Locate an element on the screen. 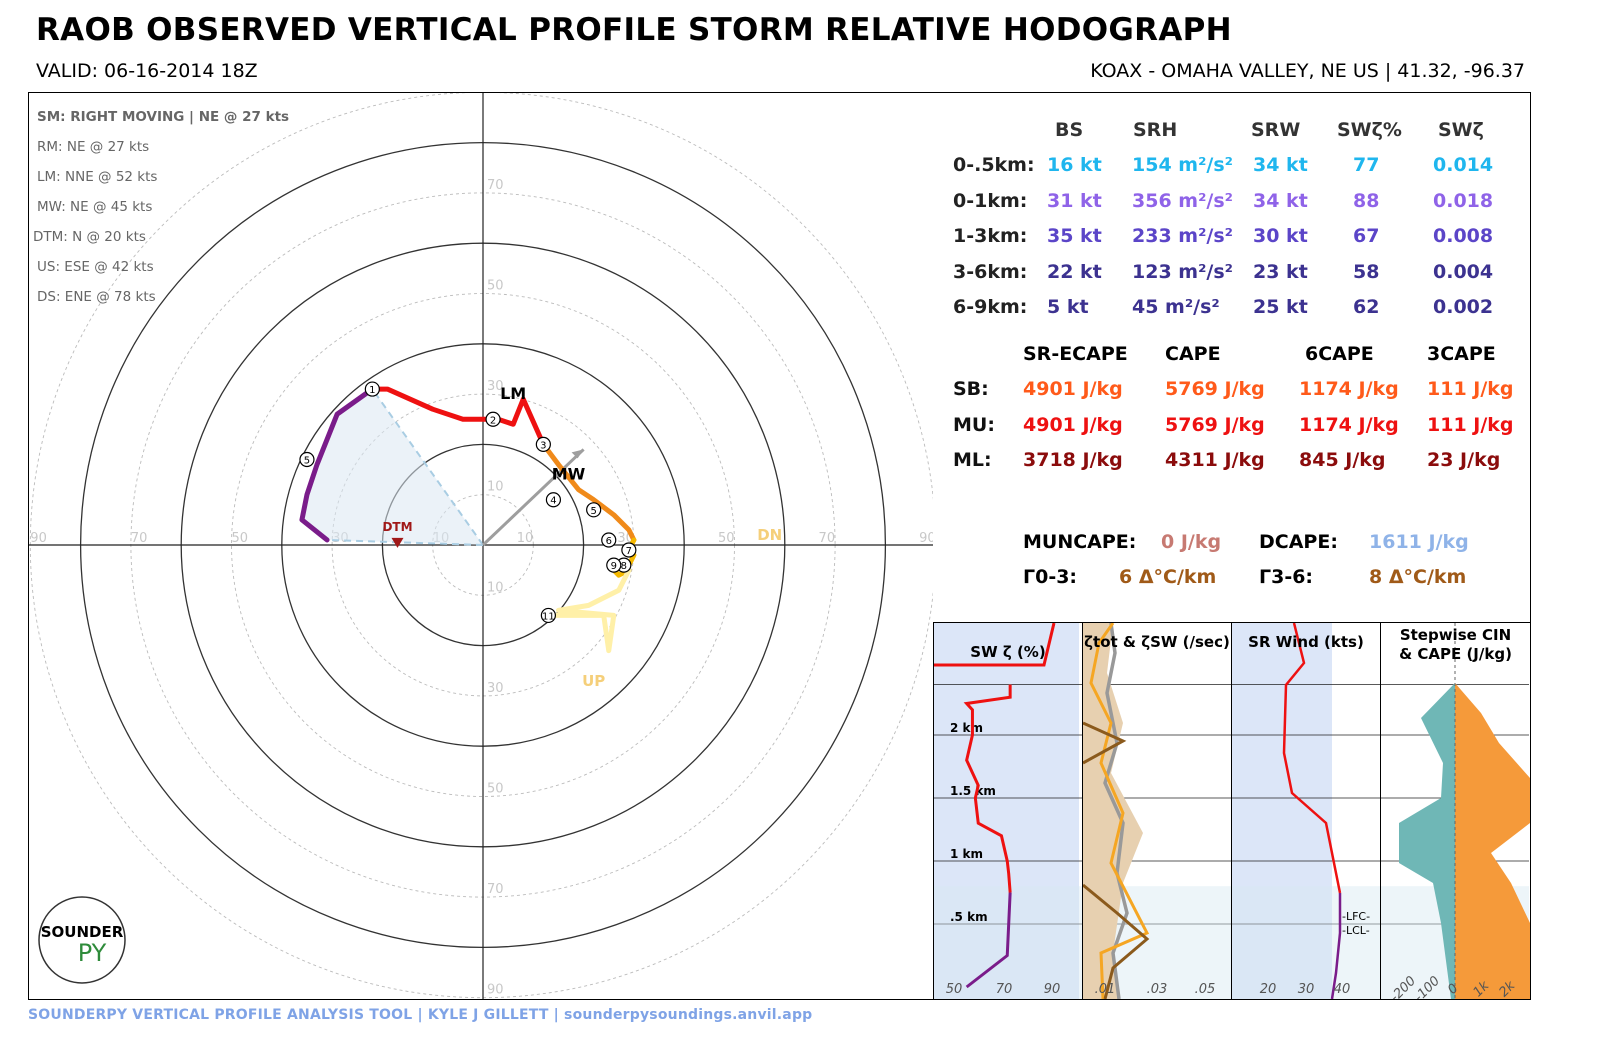  sr-wind-panel: -LFC- -LCL- 20 30 40 SR Wind (kts) is located at coordinates (1305, 811).